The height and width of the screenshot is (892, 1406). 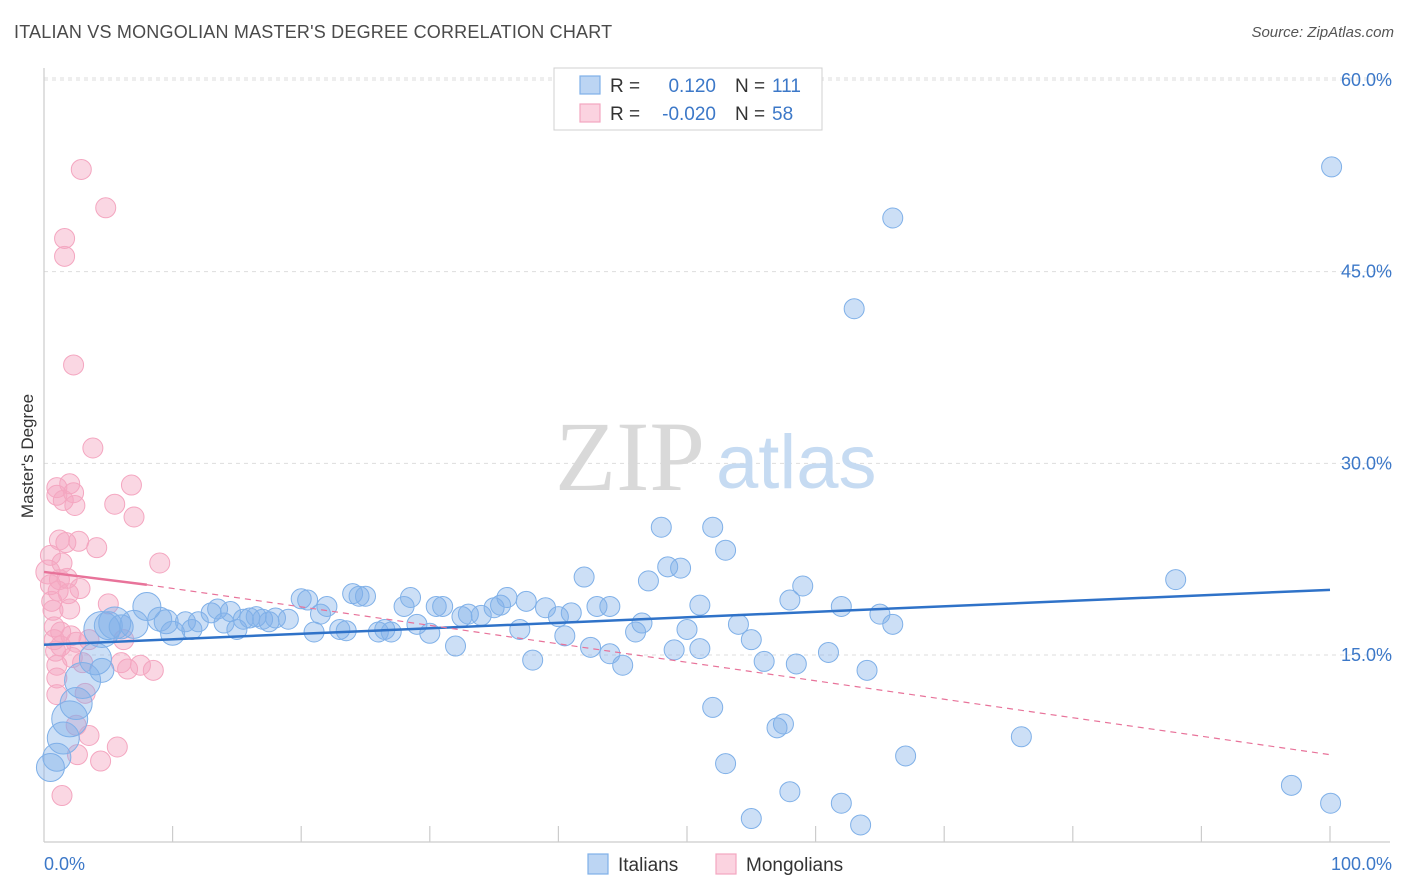 What do you see at coordinates (625, 114) in the screenshot?
I see `legend-r-label-2: R =` at bounding box center [625, 114].